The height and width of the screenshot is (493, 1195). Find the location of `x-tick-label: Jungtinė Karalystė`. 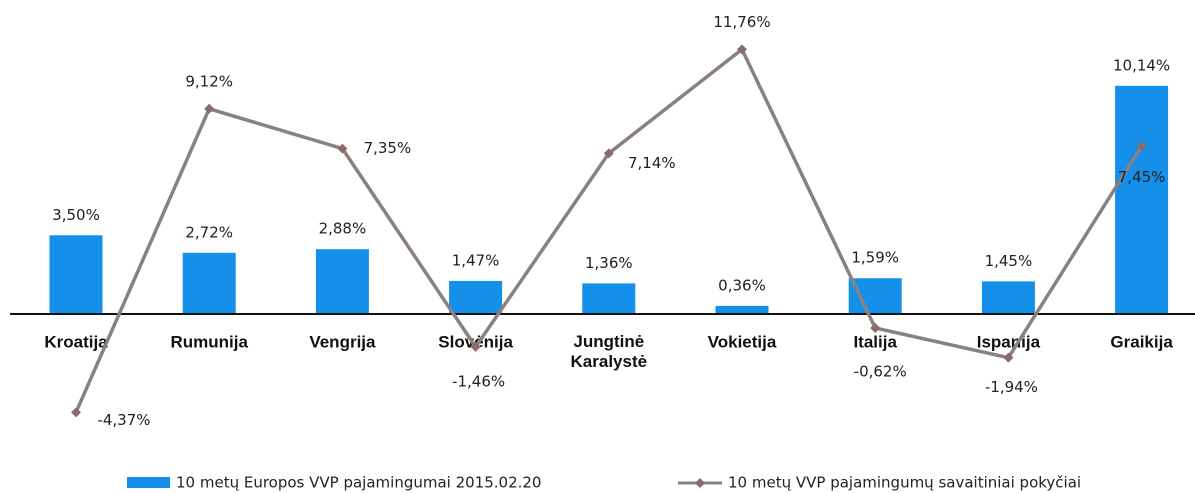

x-tick-label: Jungtinė Karalystė is located at coordinates (609, 351).